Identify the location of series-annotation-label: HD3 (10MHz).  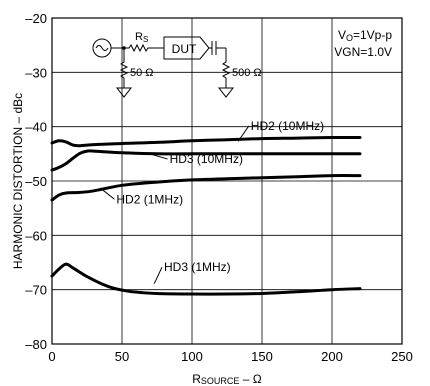
(206, 159).